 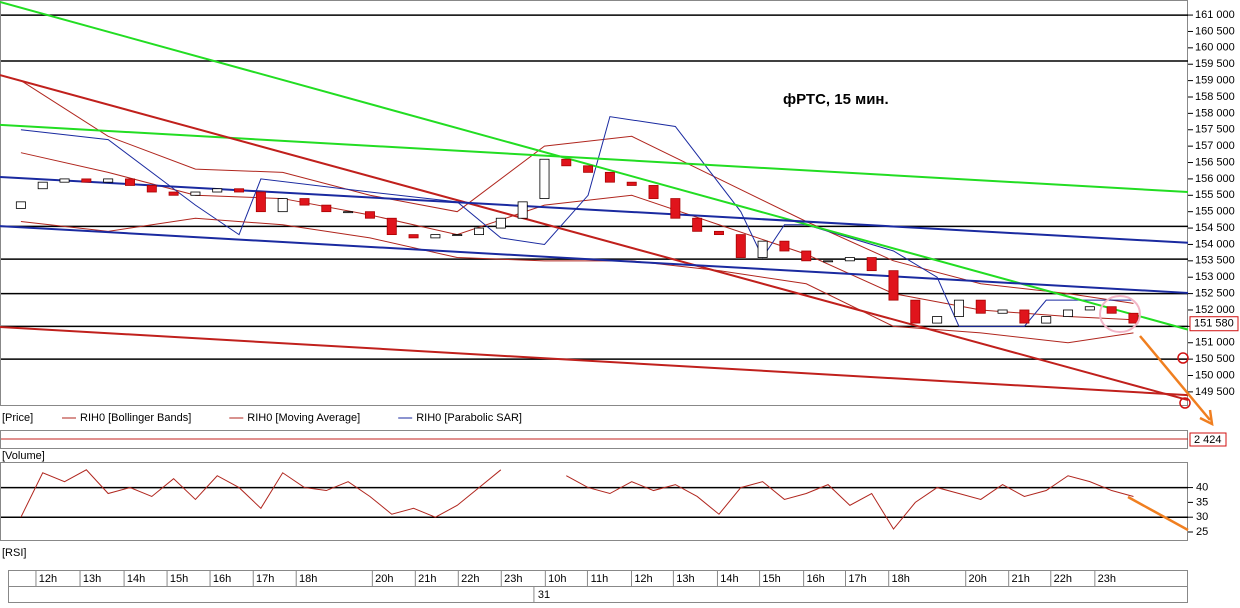 What do you see at coordinates (643, 579) in the screenshot?
I see `time-label: 12h` at bounding box center [643, 579].